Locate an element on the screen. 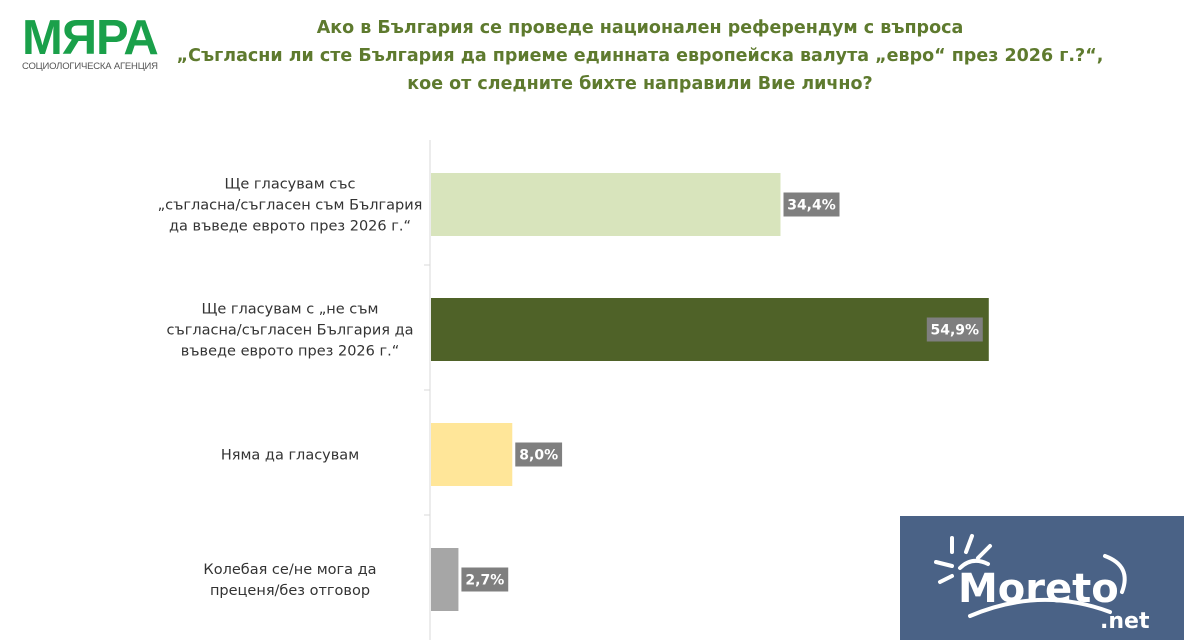 The width and height of the screenshot is (1200, 640). logo: МЯРА СОЦИОЛОГИЧЕСКА АГЕНЦИЯ is located at coordinates (97, 42).